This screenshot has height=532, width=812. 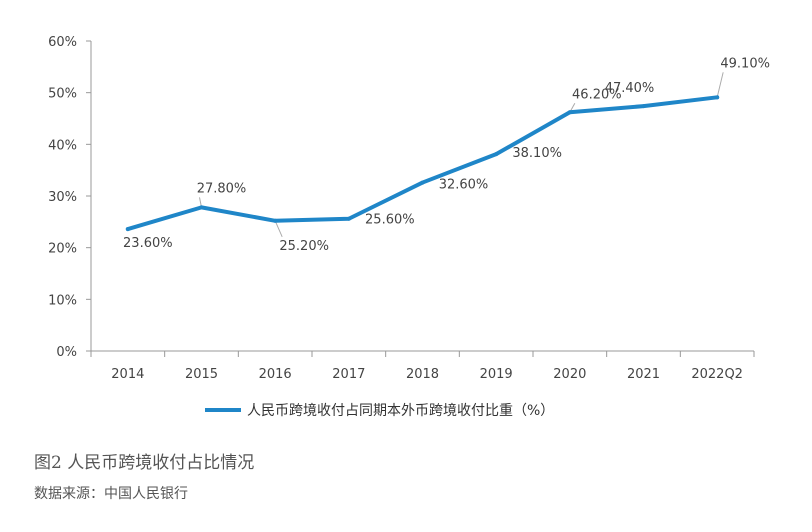 I want to click on x-axis: 2014 2015 2016 2017 2018 2019 2020 2021 2022Q2, so click(x=422, y=366).